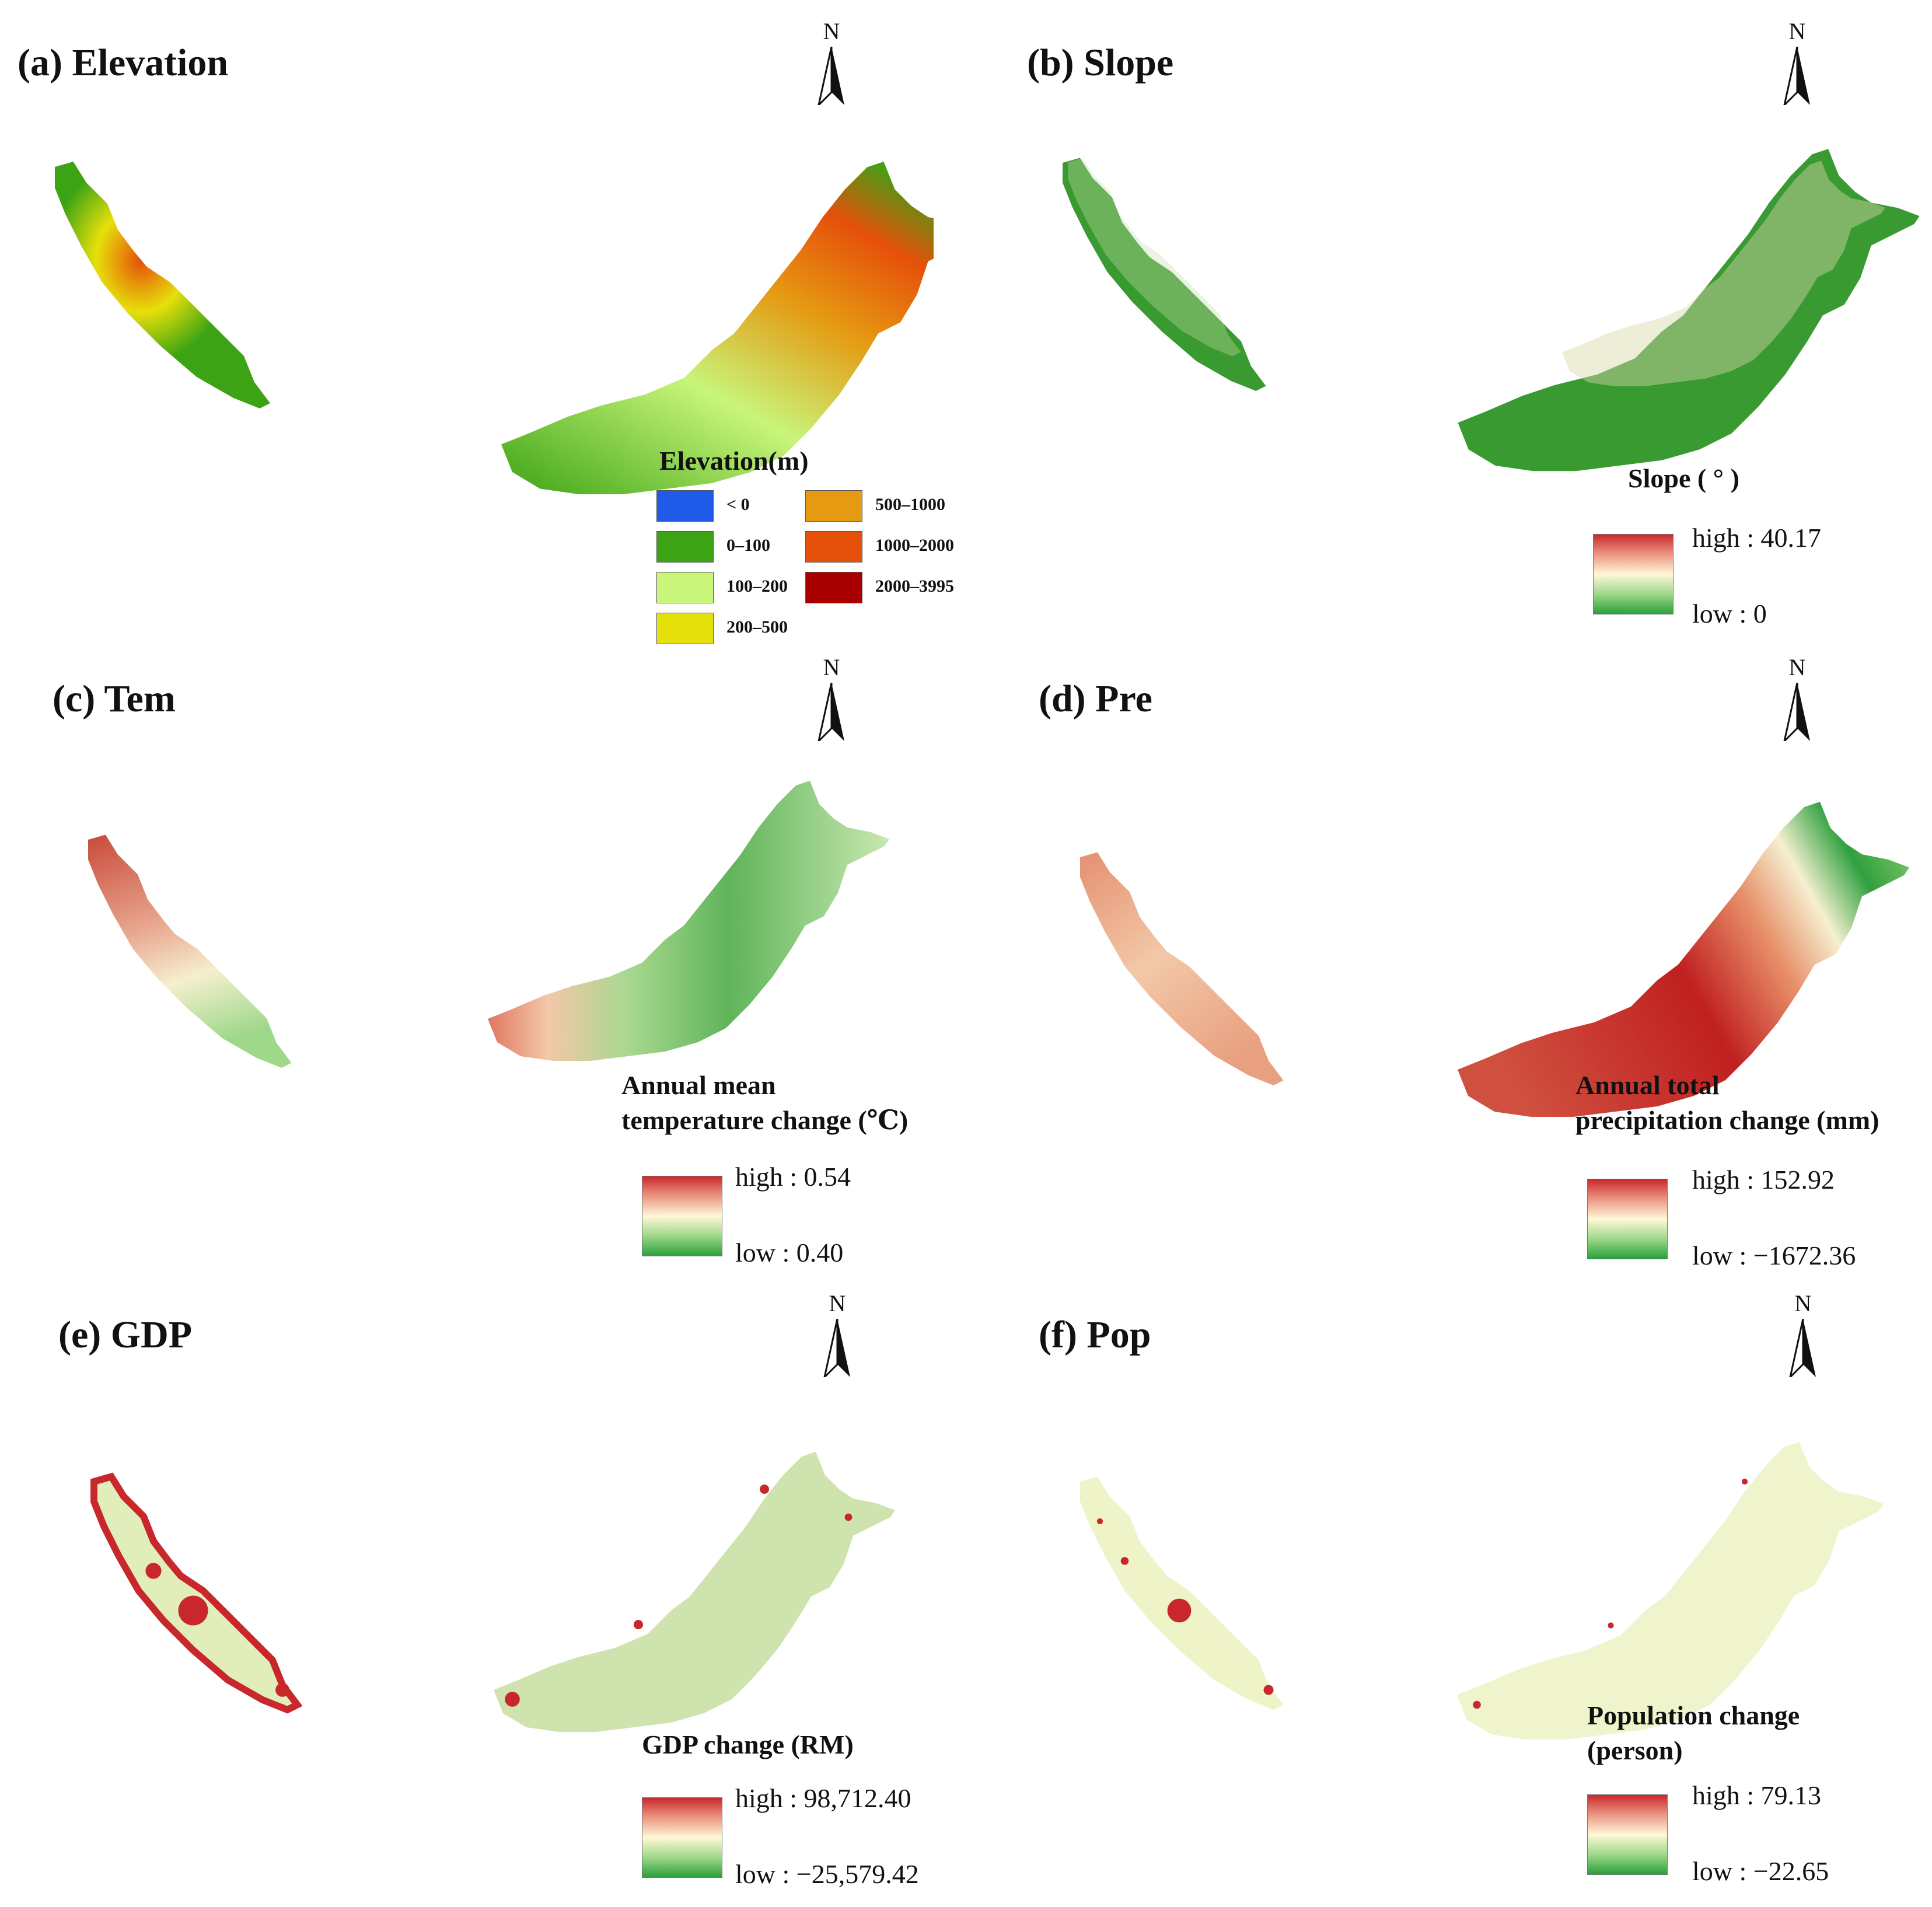 The height and width of the screenshot is (1907, 1932). What do you see at coordinates (1683, 478) in the screenshot?
I see `legend-title: Slope ( ° )` at bounding box center [1683, 478].